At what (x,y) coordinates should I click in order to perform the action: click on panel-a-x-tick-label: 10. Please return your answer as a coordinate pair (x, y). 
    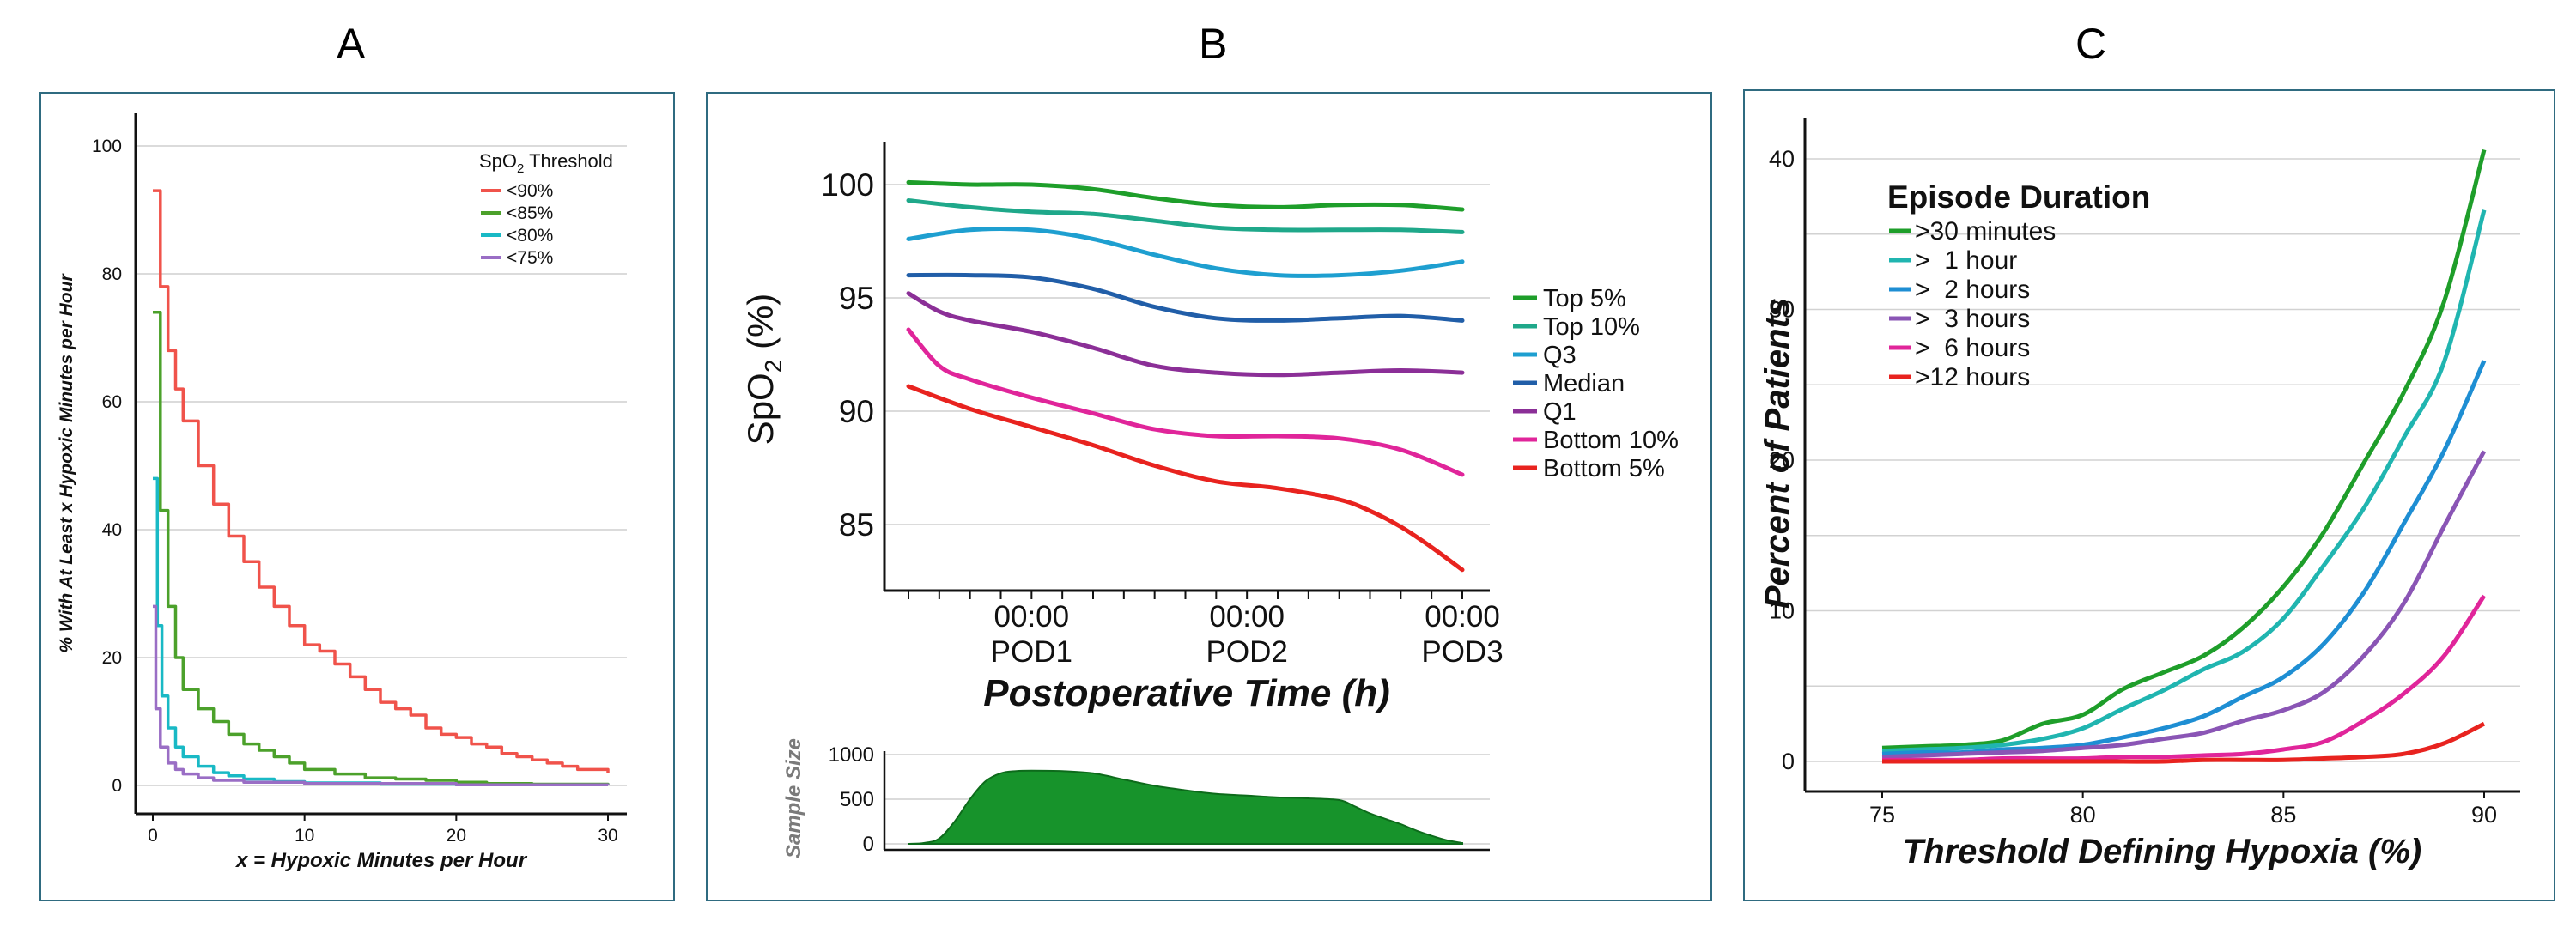
    Looking at the image, I should click on (304, 836).